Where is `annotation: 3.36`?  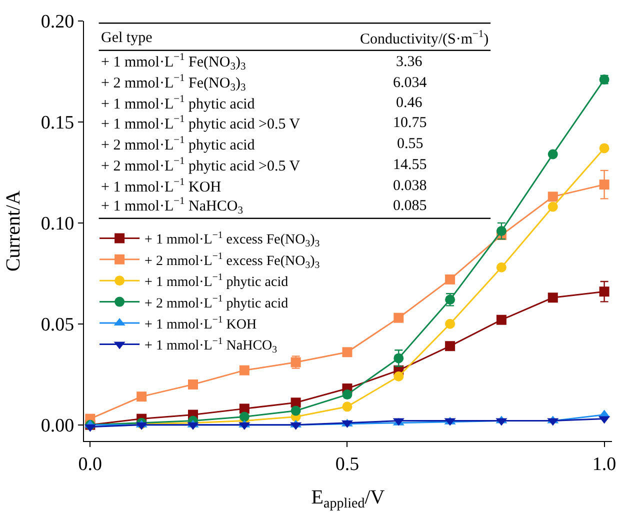 annotation: 3.36 is located at coordinates (409, 62).